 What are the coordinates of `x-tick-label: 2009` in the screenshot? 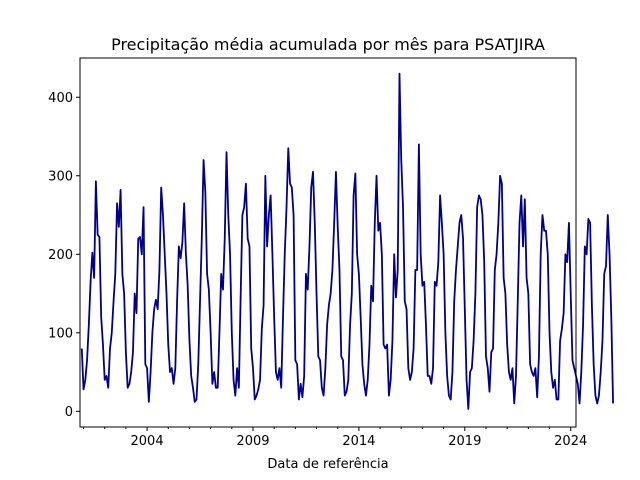 It's located at (252, 441).